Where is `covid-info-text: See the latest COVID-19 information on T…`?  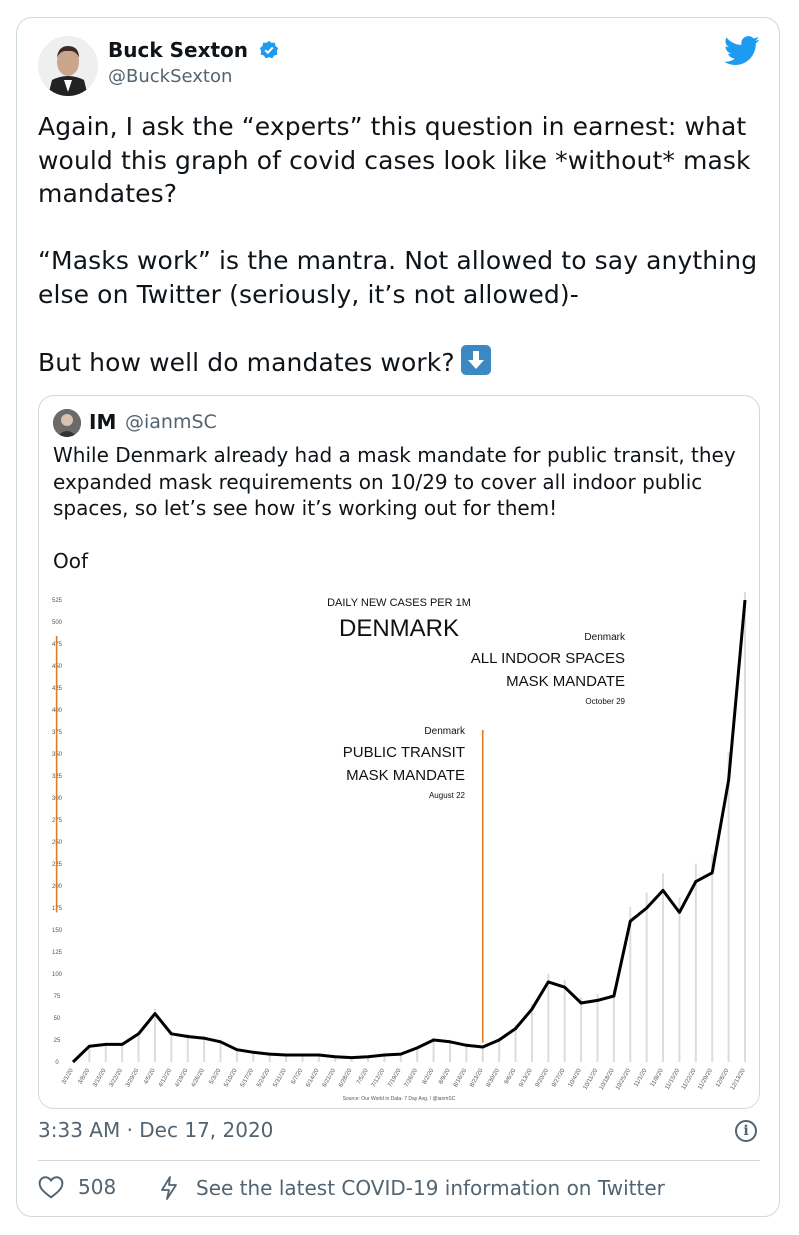
covid-info-text: See the latest COVID-19 information on T… is located at coordinates (430, 1188).